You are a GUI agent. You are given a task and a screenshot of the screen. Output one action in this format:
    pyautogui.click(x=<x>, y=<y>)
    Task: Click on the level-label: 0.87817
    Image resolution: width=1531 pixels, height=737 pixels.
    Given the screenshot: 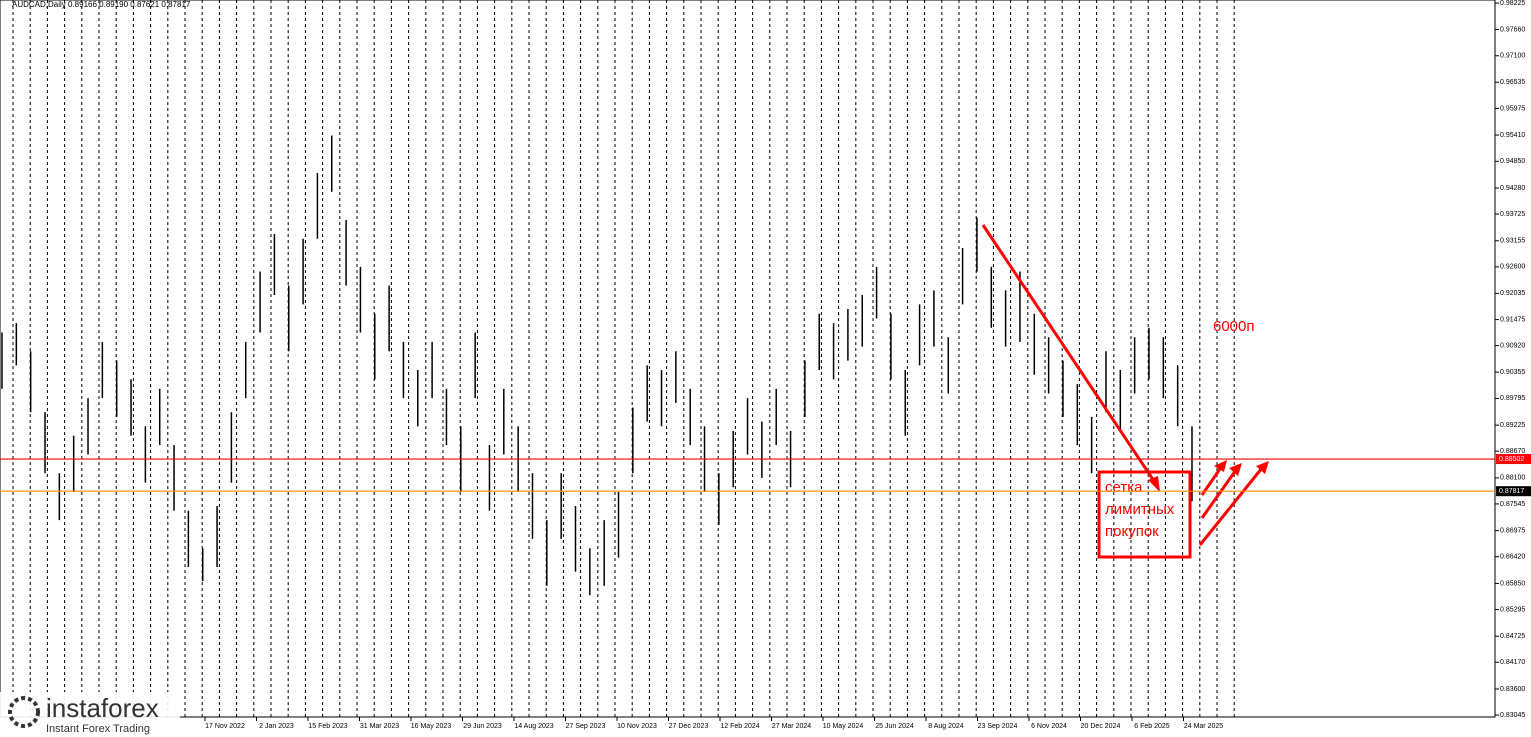 What is the action you would take?
    pyautogui.click(x=1511, y=491)
    